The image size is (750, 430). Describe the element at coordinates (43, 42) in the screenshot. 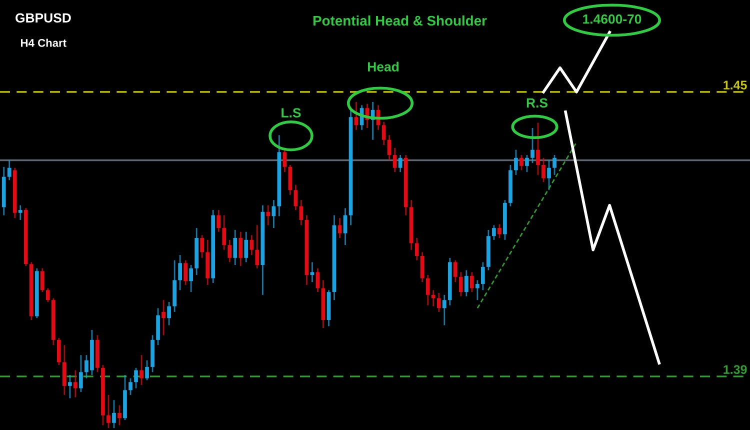

I see `text: H4 Chart` at that location.